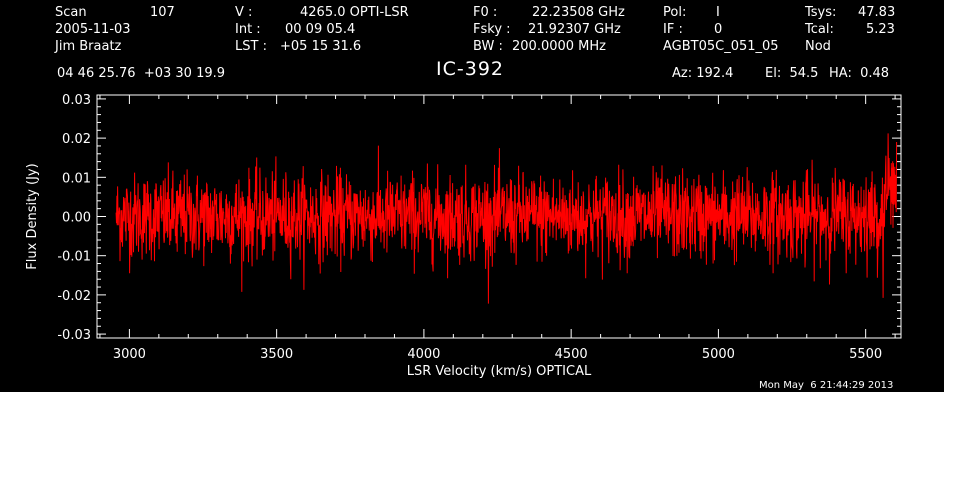 The width and height of the screenshot is (962, 490). I want to click on rest-frequency-value: 22.23508 GHz, so click(578, 12).